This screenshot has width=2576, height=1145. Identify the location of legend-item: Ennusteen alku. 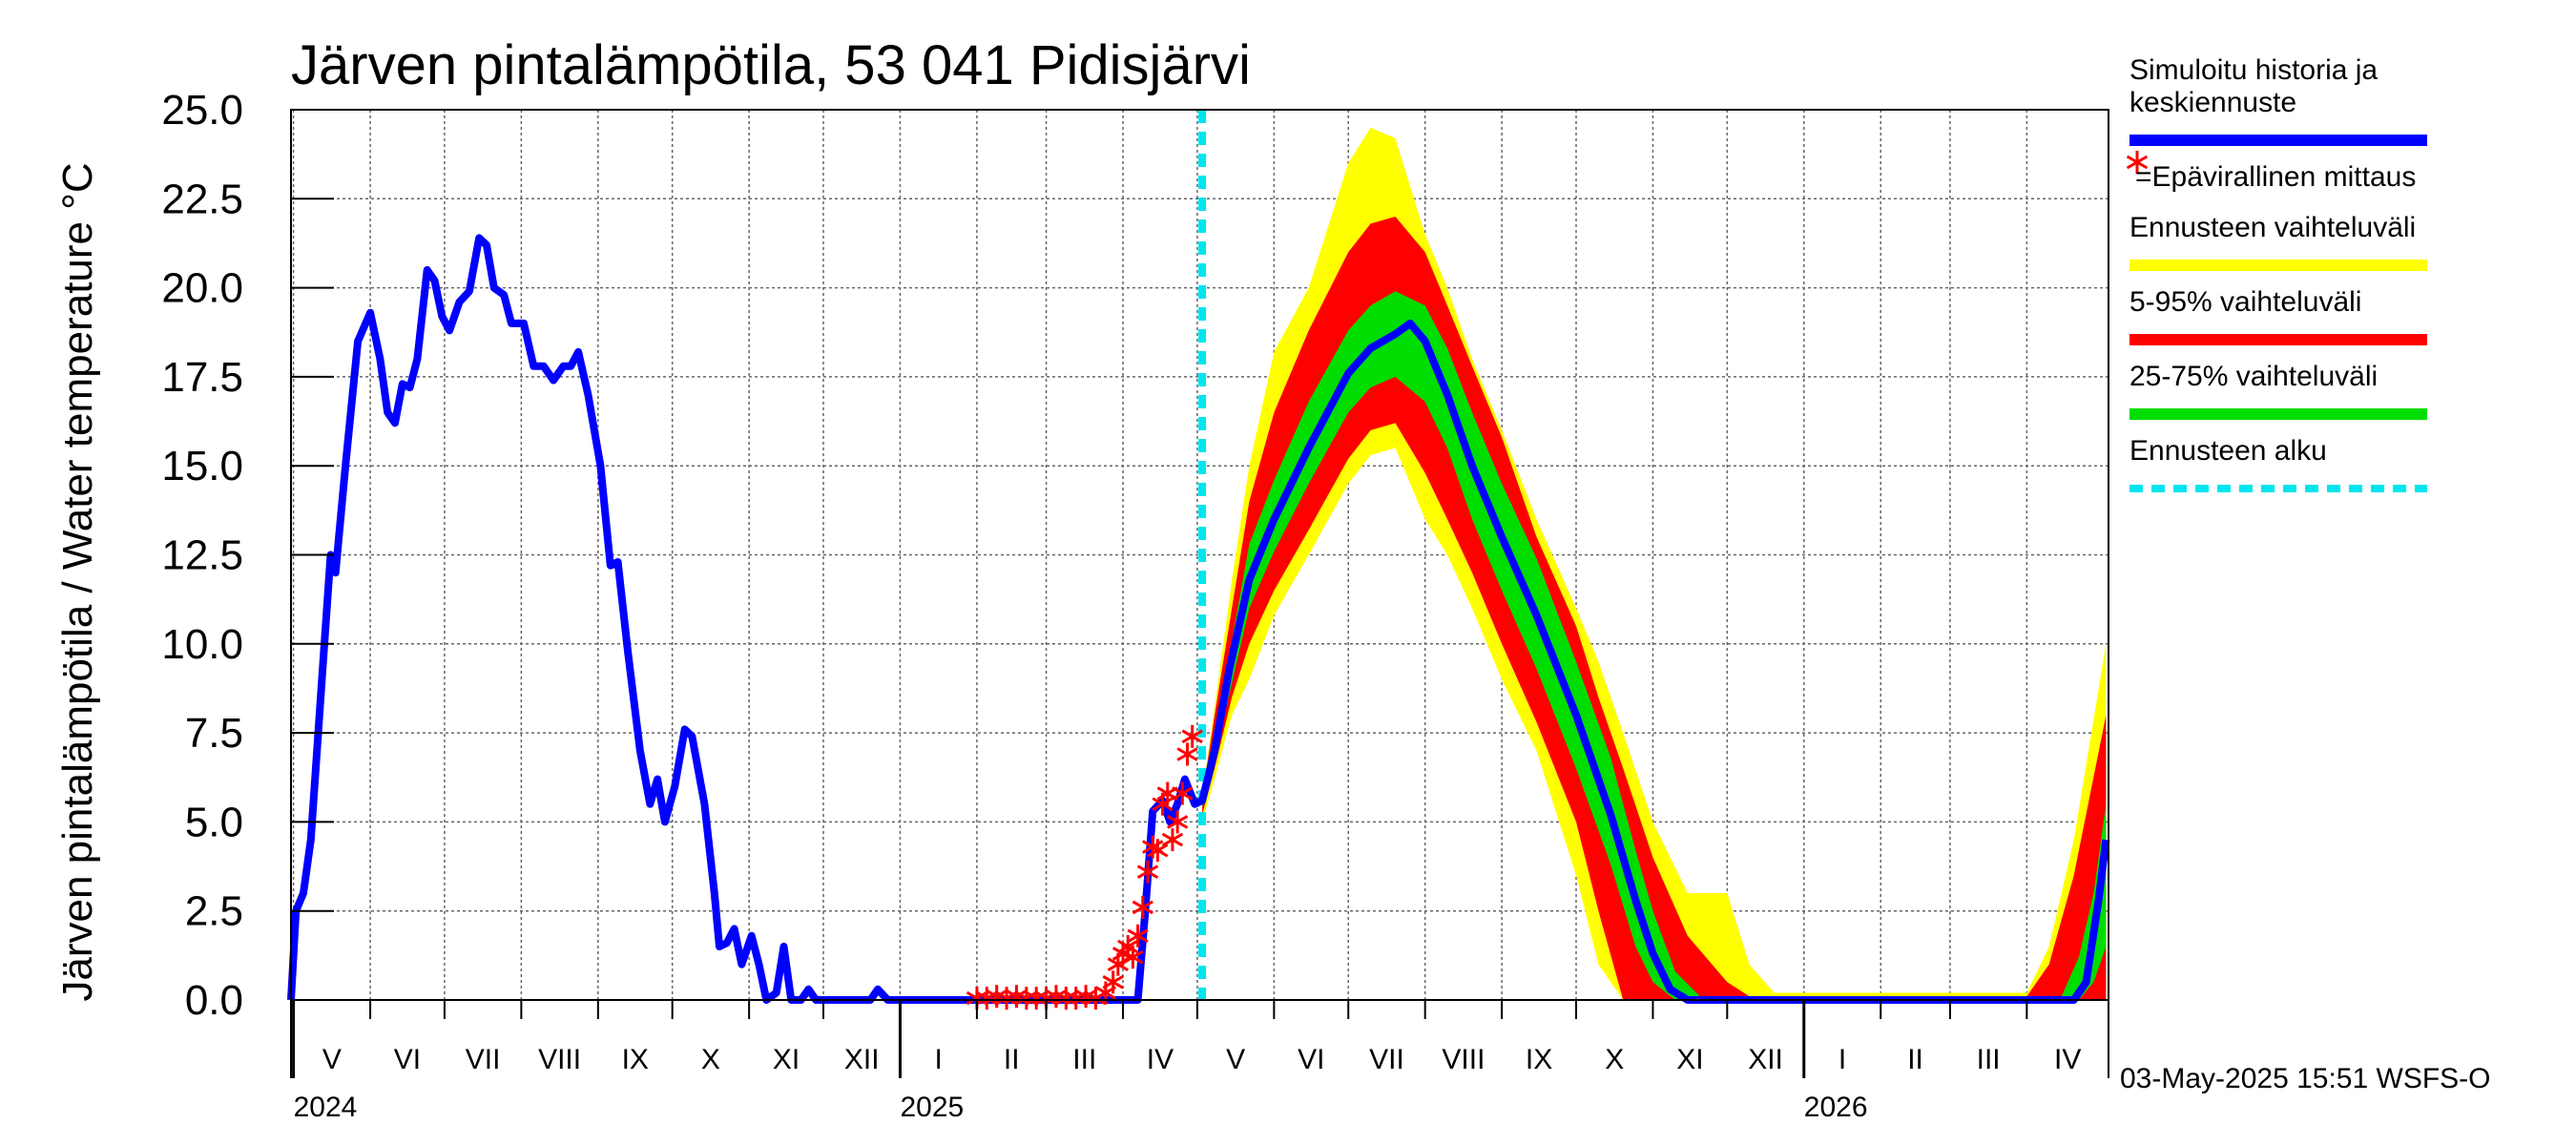
(2278, 463).